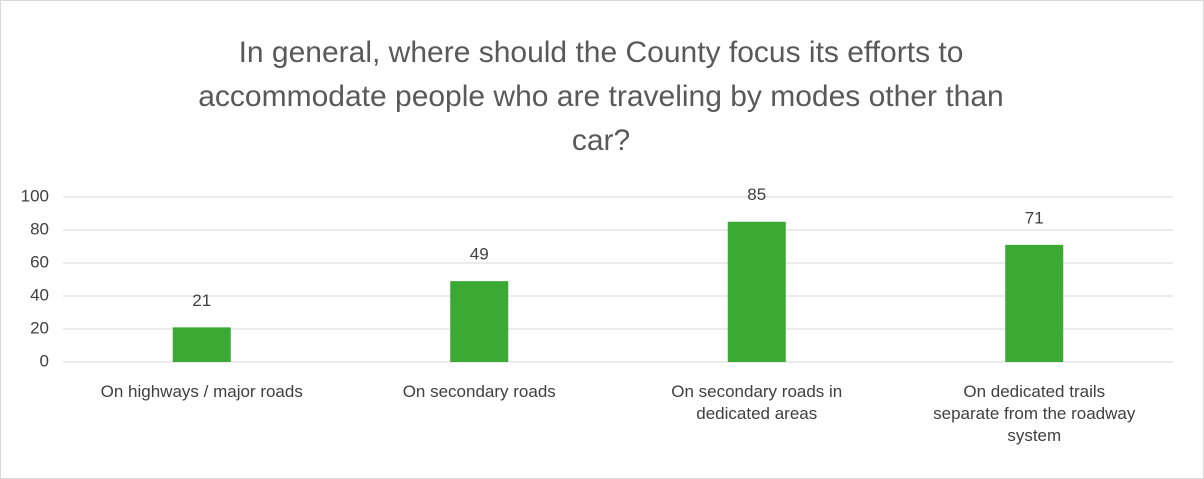 The image size is (1204, 479). What do you see at coordinates (757, 402) in the screenshot?
I see `x-tick-label: On secondary roads in dedicated areas` at bounding box center [757, 402].